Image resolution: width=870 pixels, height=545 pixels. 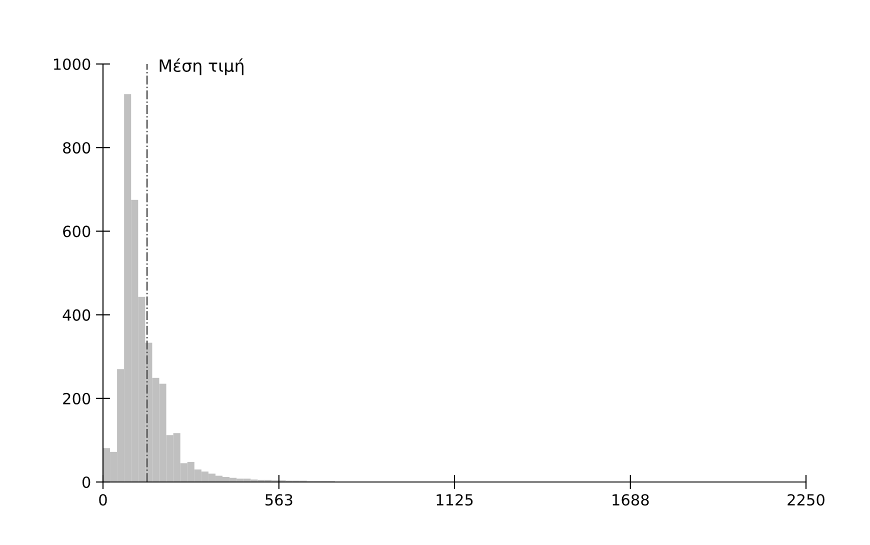 What do you see at coordinates (454, 500) in the screenshot?
I see `x-tick-label: 1125` at bounding box center [454, 500].